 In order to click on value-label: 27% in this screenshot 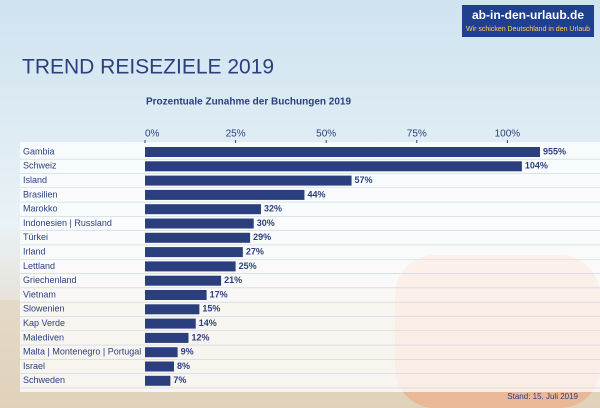, I will do `click(255, 251)`.